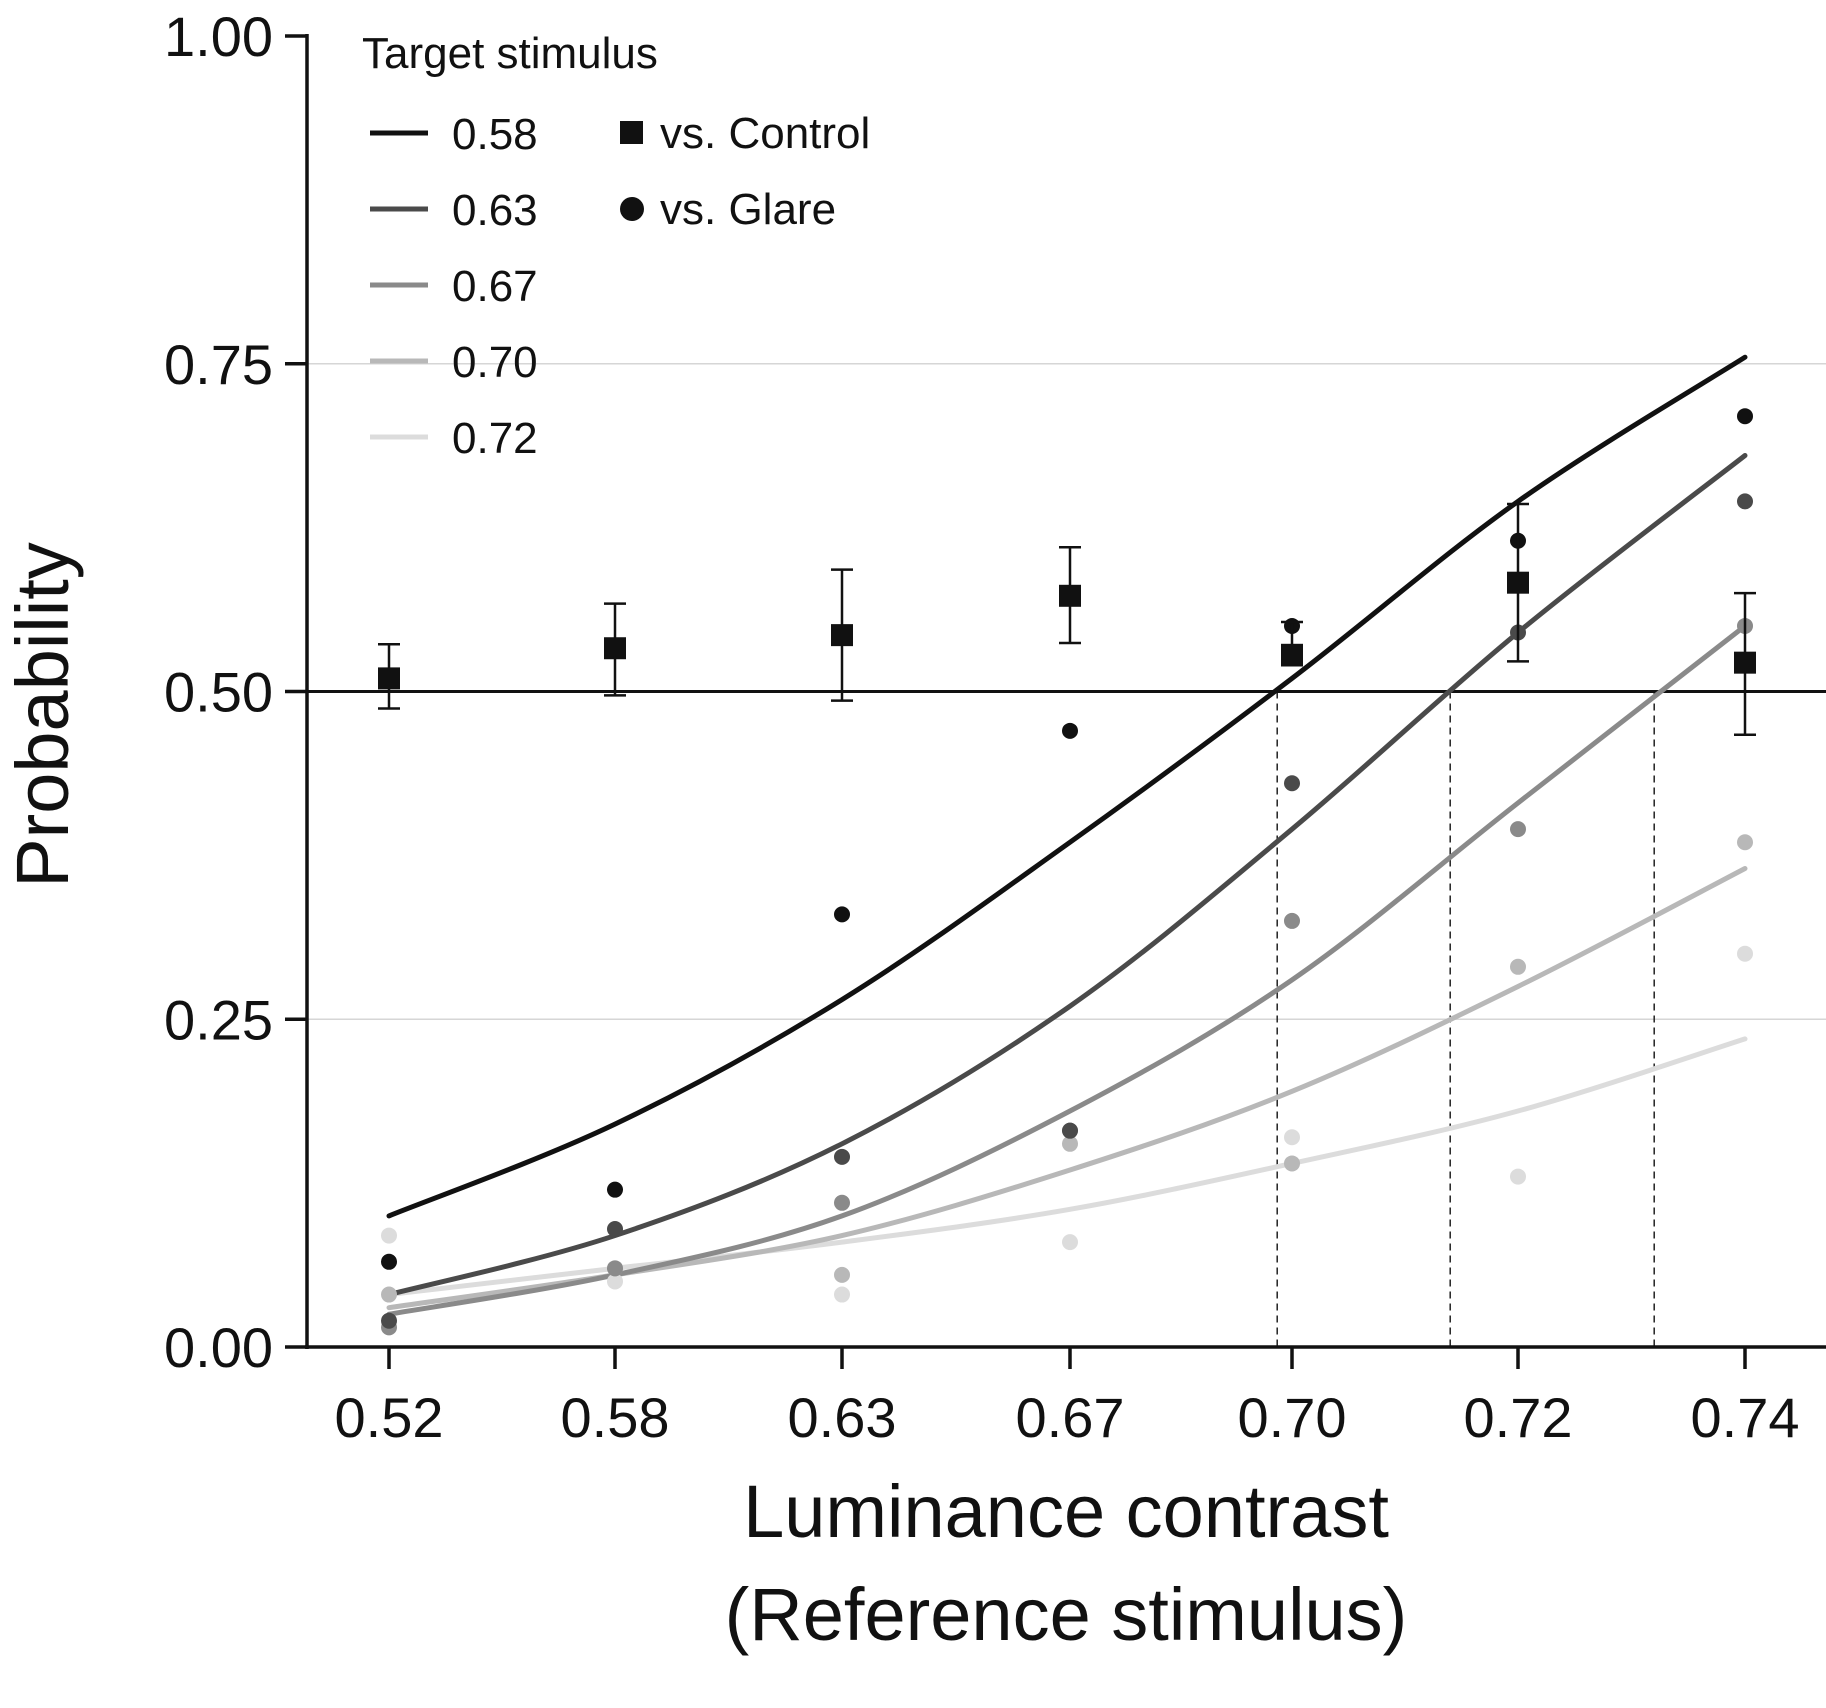 This screenshot has height=1708, width=1826. Describe the element at coordinates (1518, 966) in the screenshot. I see `glare-point-0.70-0.72` at that location.